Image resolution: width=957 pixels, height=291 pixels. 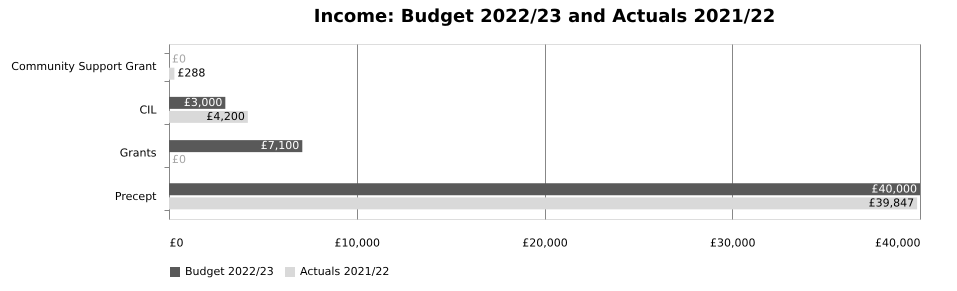 I want to click on x-tick-label: £40,000, so click(x=897, y=243).